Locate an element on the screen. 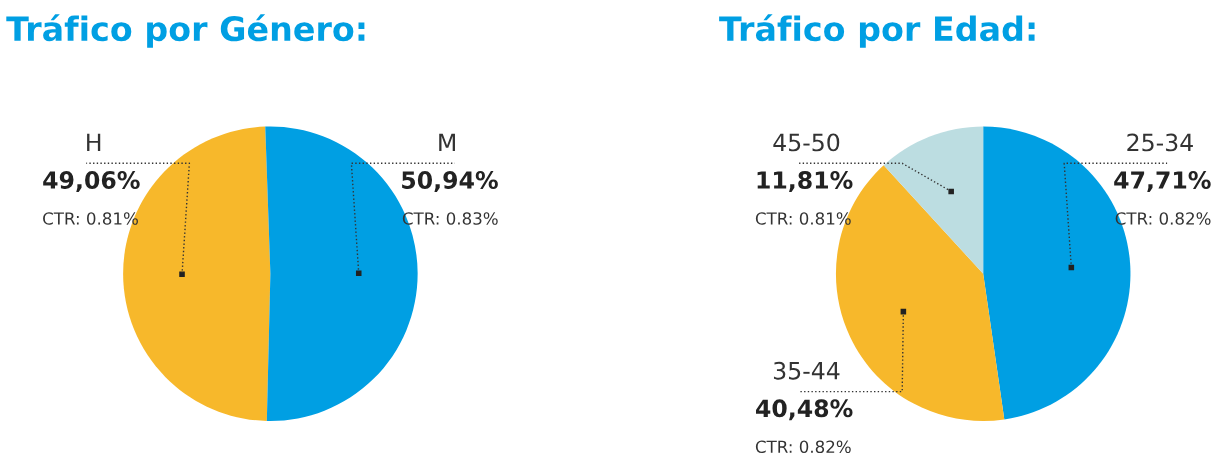 This screenshot has width=1229, height=472. text: CTR: 0.82% is located at coordinates (803, 447).